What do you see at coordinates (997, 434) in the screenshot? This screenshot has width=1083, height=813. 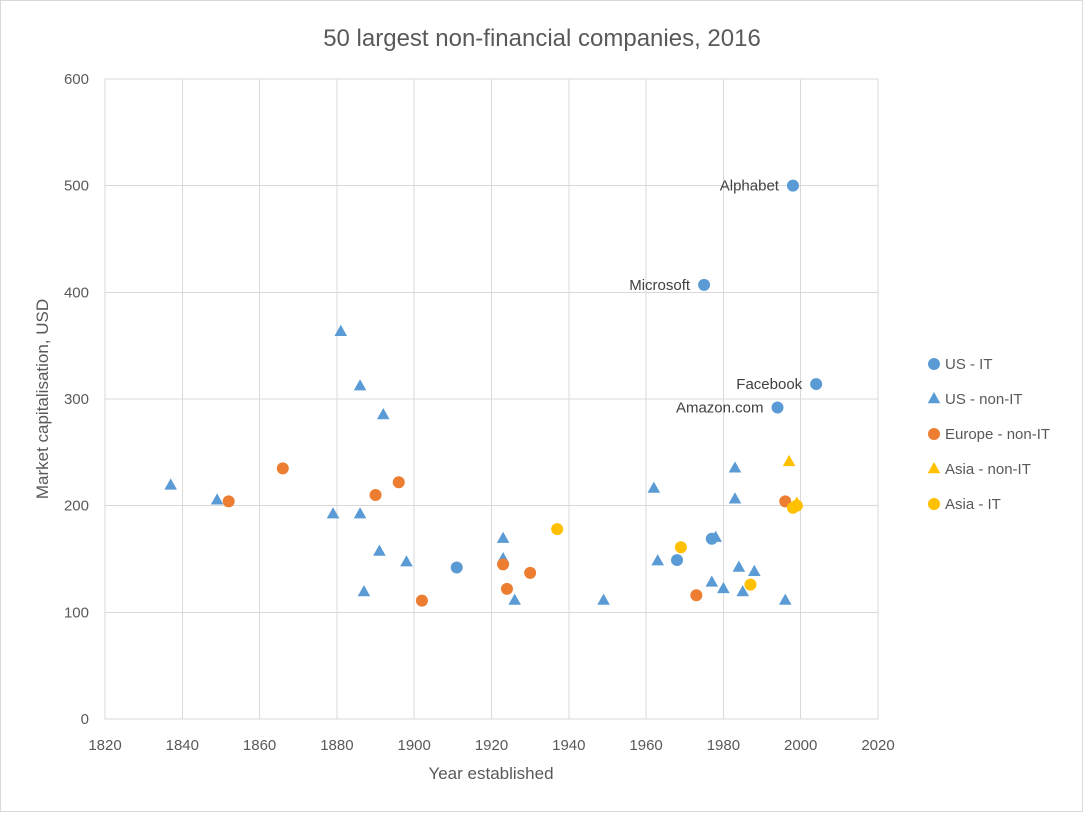 I see `legend-label: Europe - non-IT` at bounding box center [997, 434].